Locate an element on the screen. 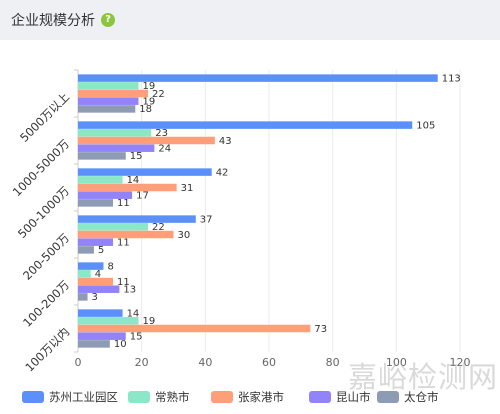 The width and height of the screenshot is (500, 414). legend-label: 常熟市 is located at coordinates (172, 397).